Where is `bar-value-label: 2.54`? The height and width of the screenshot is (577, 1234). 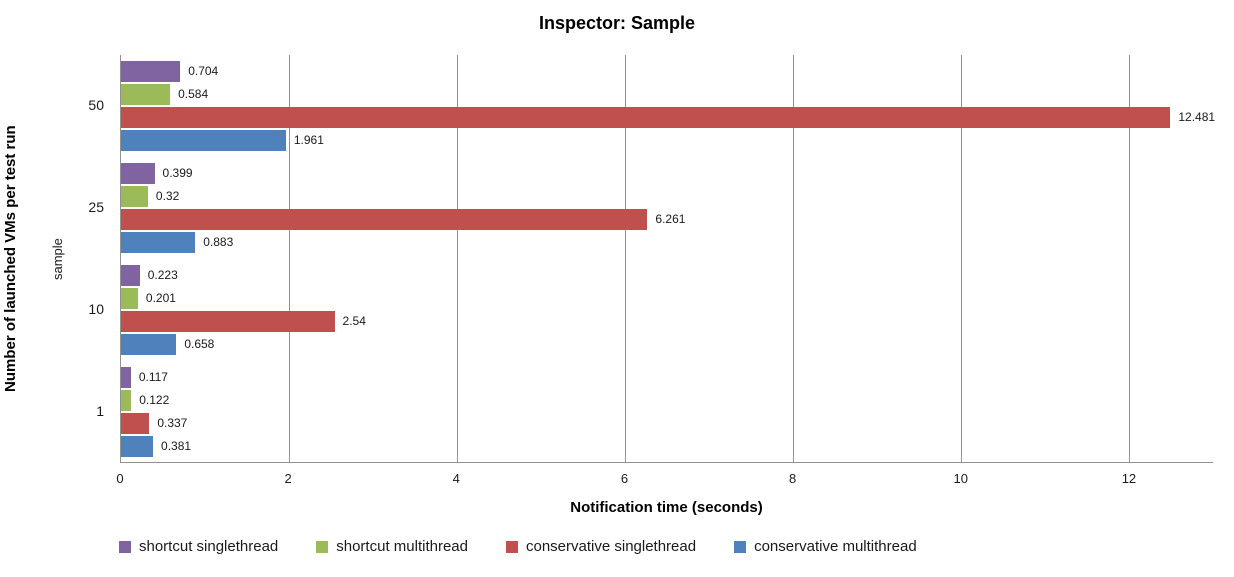
bar-value-label: 2.54 is located at coordinates (354, 321).